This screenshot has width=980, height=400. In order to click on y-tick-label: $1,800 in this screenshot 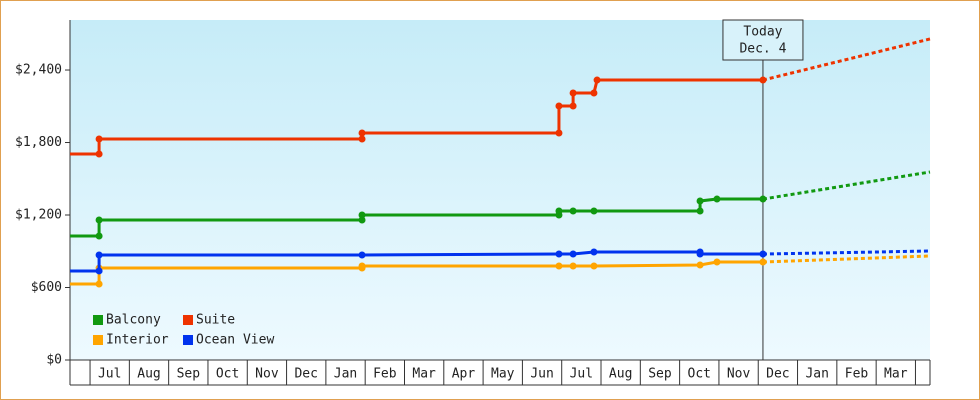, I will do `click(38, 142)`.